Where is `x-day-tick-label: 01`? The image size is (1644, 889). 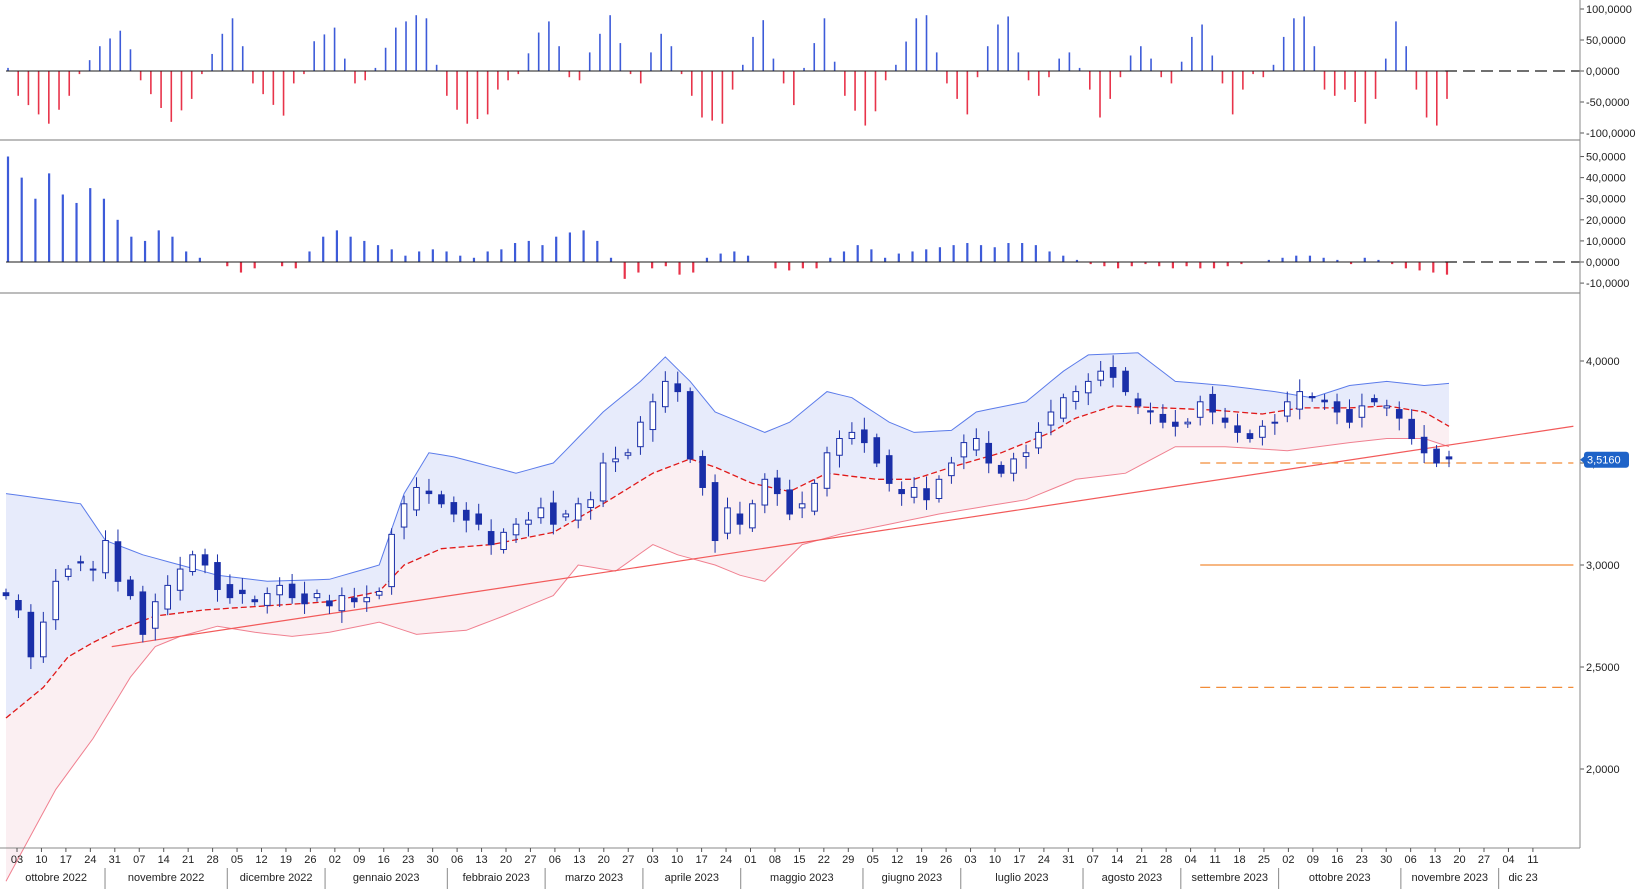 x-day-tick-label: 01 is located at coordinates (750, 860).